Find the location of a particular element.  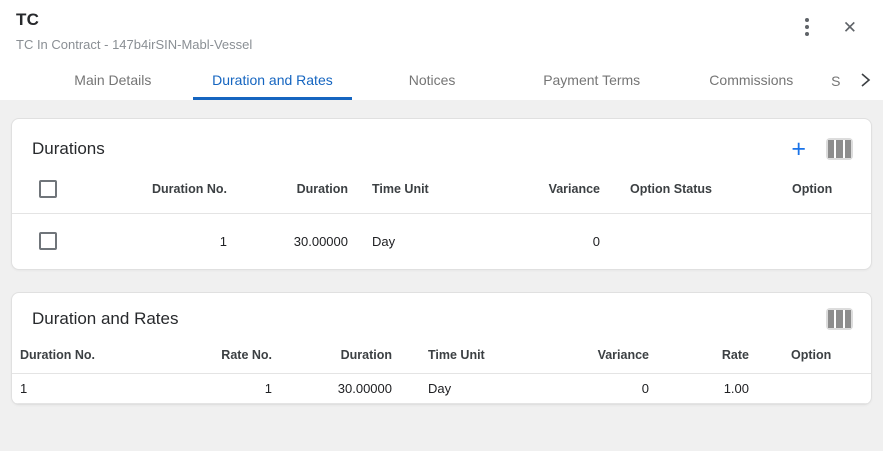

dialog-title: TC is located at coordinates (28, 19).